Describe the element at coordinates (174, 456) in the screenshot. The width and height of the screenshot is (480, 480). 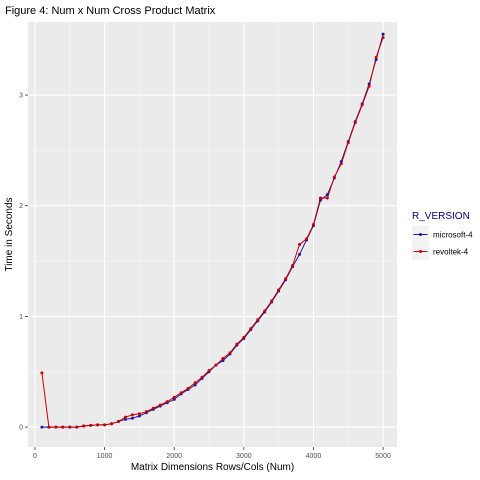
I see `x-axis-tick-label: 2000` at that location.